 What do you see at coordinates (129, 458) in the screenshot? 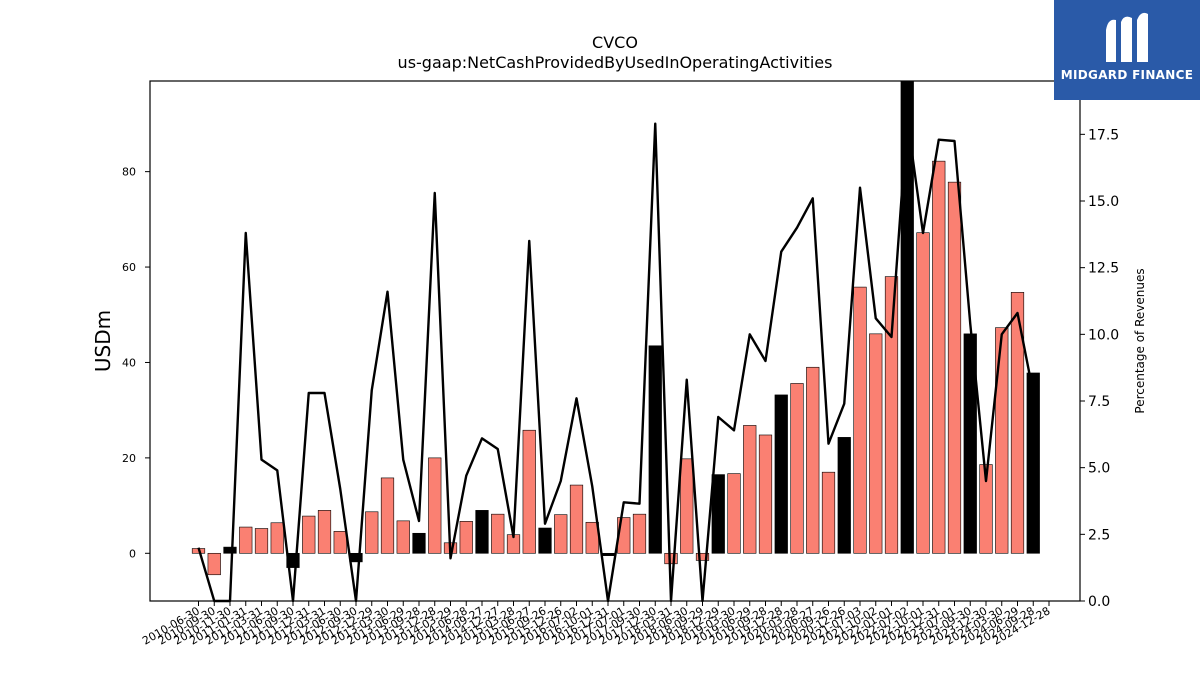
I see `y-tick-label: 20` at bounding box center [129, 458].